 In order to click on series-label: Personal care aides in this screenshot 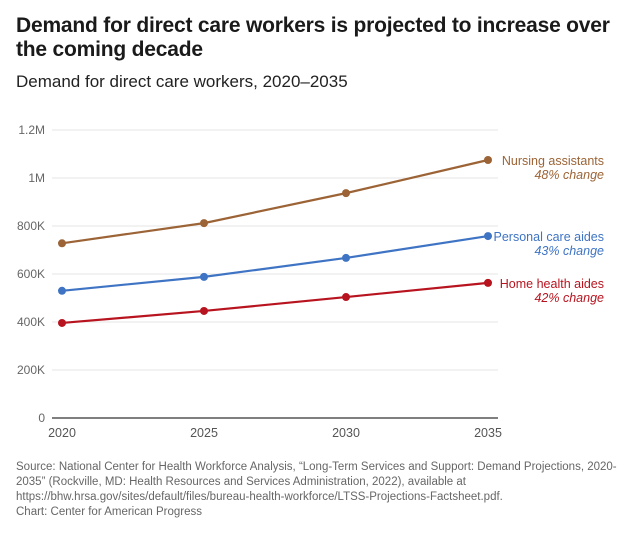, I will do `click(549, 237)`.